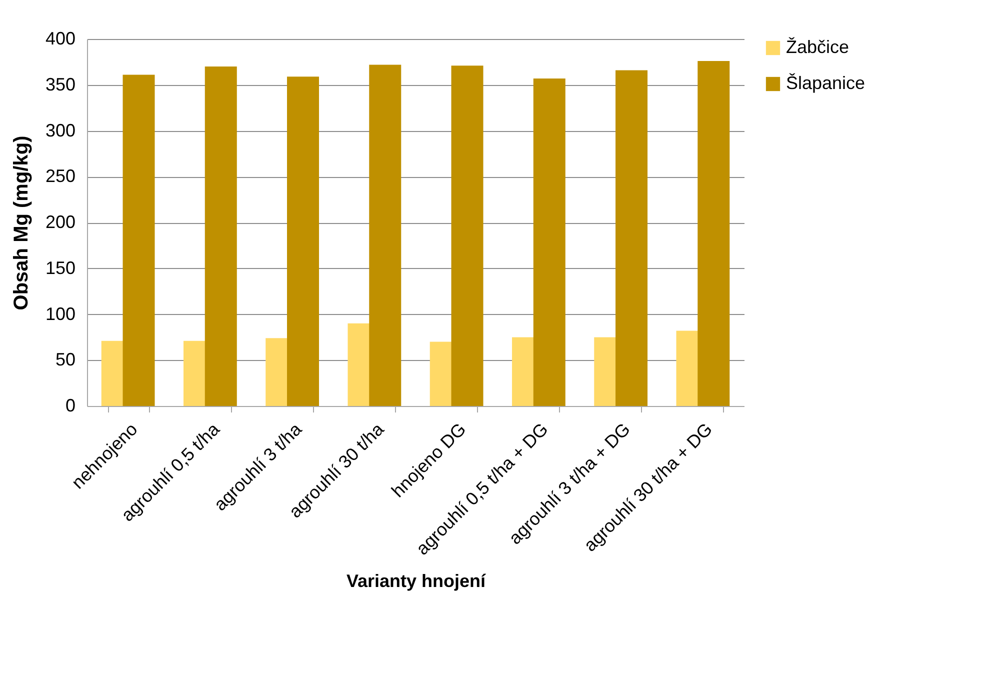 The height and width of the screenshot is (685, 983). What do you see at coordinates (826, 83) in the screenshot?
I see `legend-label: Šlapanice` at bounding box center [826, 83].